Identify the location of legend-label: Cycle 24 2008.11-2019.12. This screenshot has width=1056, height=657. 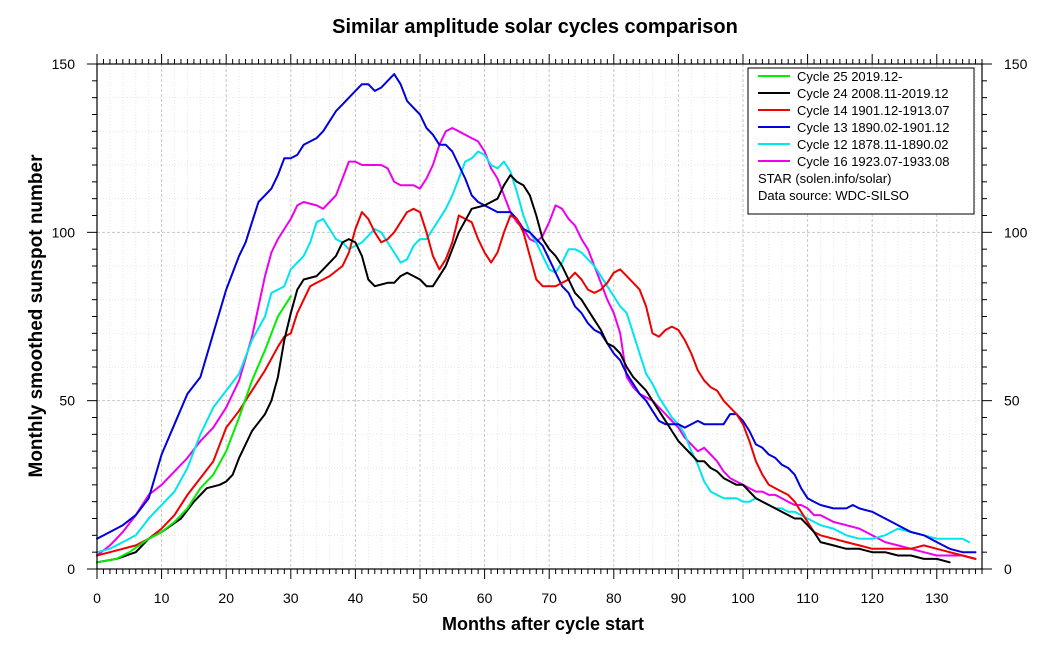
(873, 93).